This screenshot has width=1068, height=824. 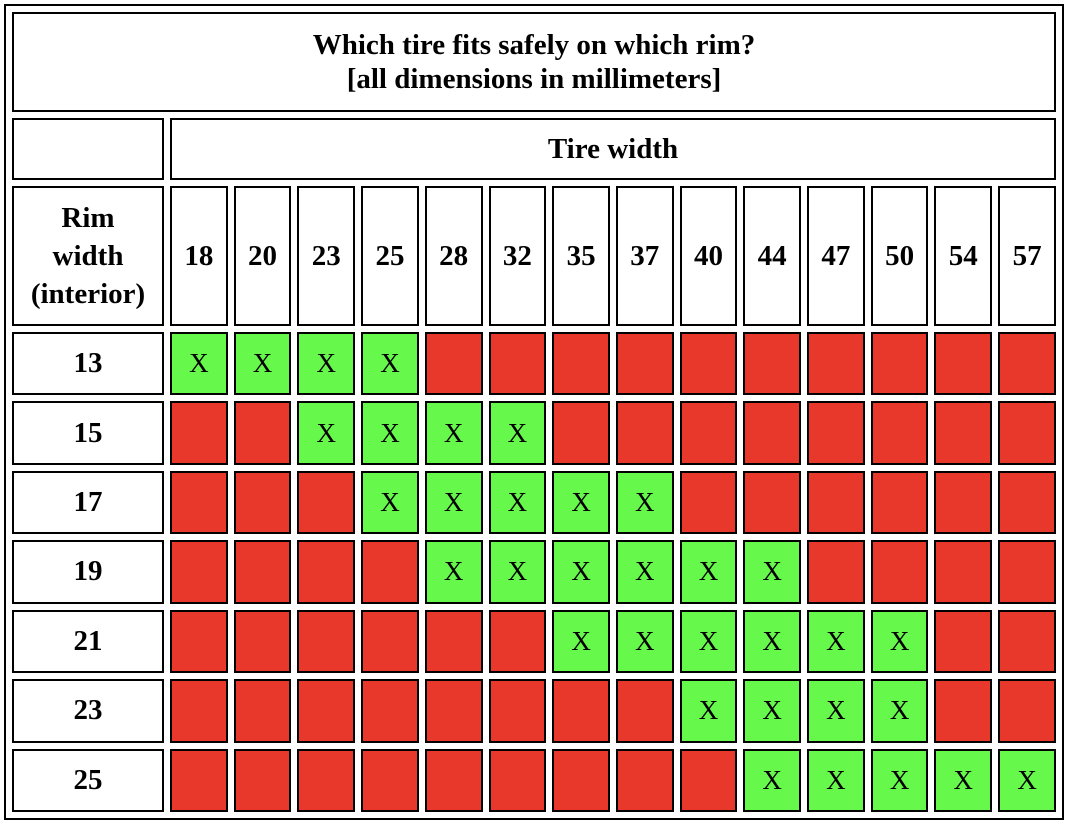 I want to click on rim-width: 13, so click(x=88, y=364).